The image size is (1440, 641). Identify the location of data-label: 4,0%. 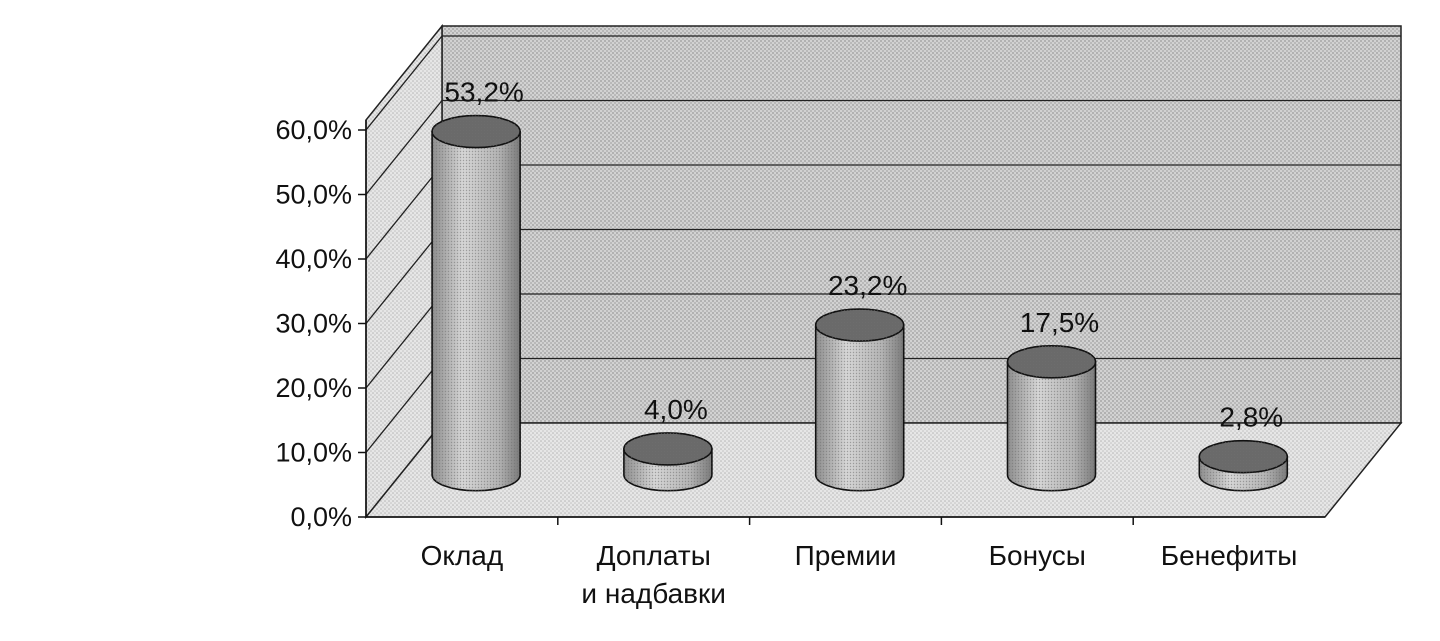
(676, 409).